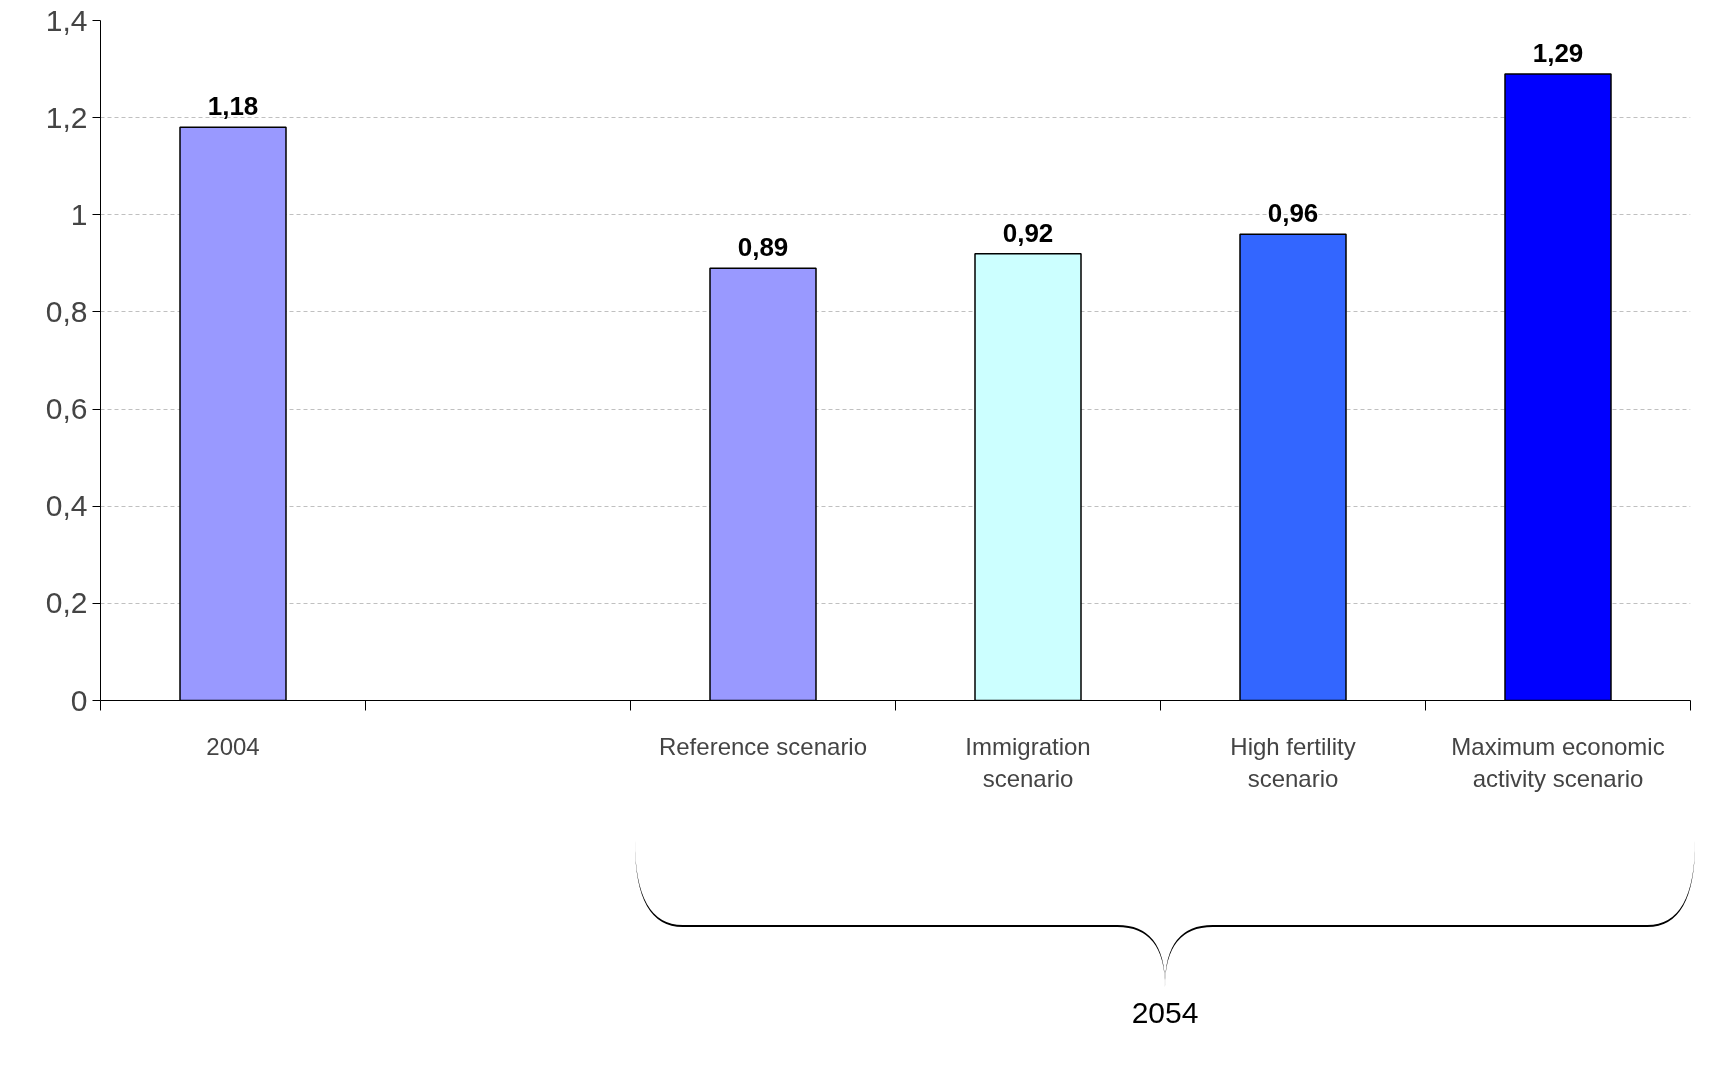 This screenshot has height=1074, width=1709. I want to click on data-label: 1,29, so click(1558, 52).